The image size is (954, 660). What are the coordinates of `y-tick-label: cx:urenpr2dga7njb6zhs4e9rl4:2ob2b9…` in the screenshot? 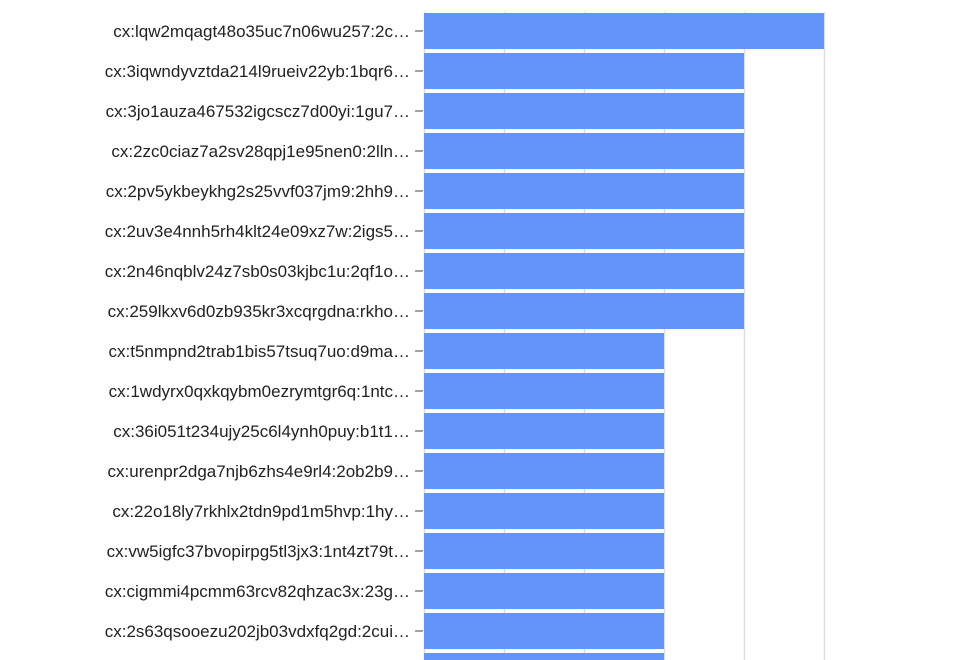 It's located at (259, 471).